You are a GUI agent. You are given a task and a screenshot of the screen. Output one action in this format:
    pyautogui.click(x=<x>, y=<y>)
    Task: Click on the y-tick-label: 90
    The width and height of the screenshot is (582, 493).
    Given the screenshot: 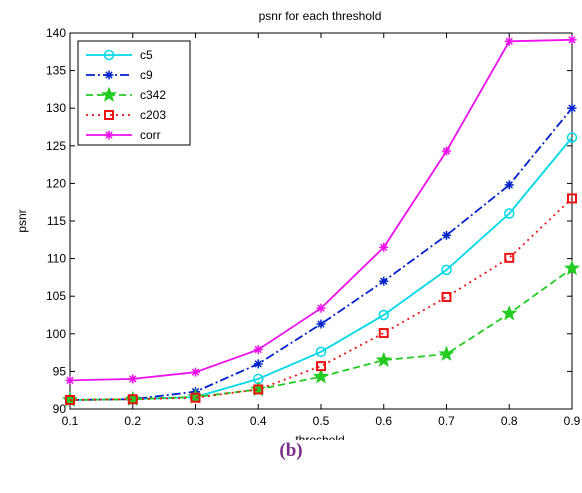 What is the action you would take?
    pyautogui.click(x=60, y=409)
    